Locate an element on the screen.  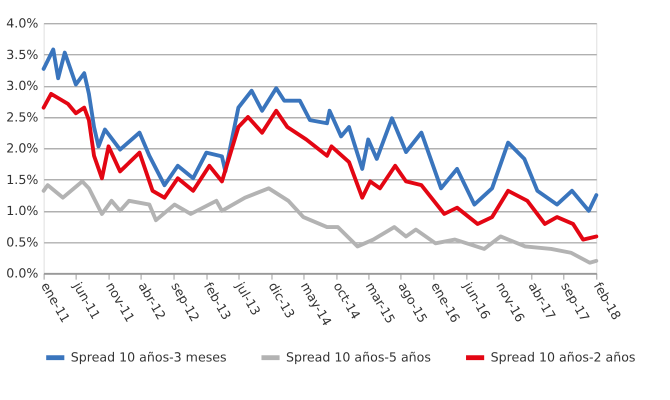
y-tick-label: 4.0% is located at coordinates (22, 23).